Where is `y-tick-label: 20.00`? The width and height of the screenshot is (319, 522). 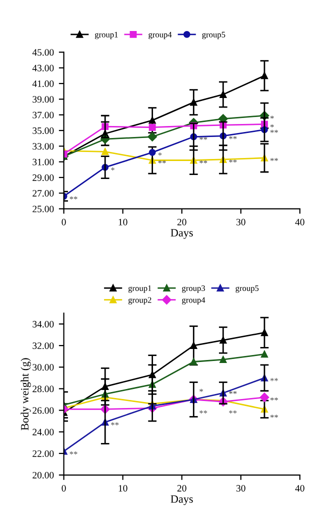
y-tick-label: 20.00 is located at coordinates (43, 475).